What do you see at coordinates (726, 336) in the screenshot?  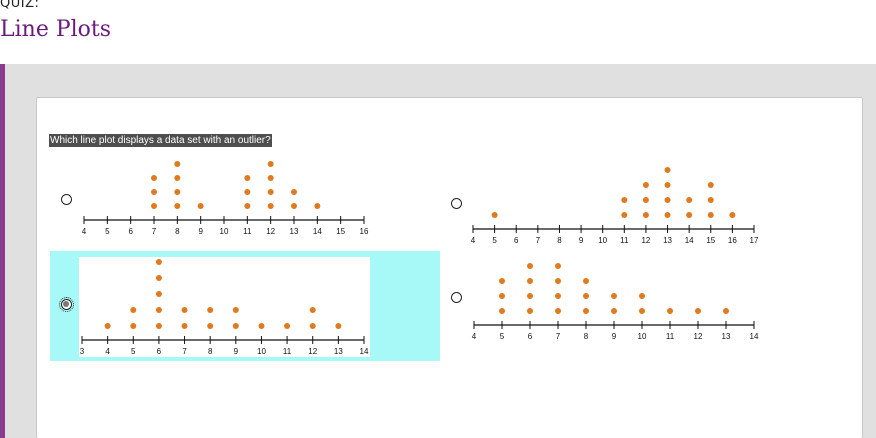 I see `plot-d-tick-label: 13` at bounding box center [726, 336].